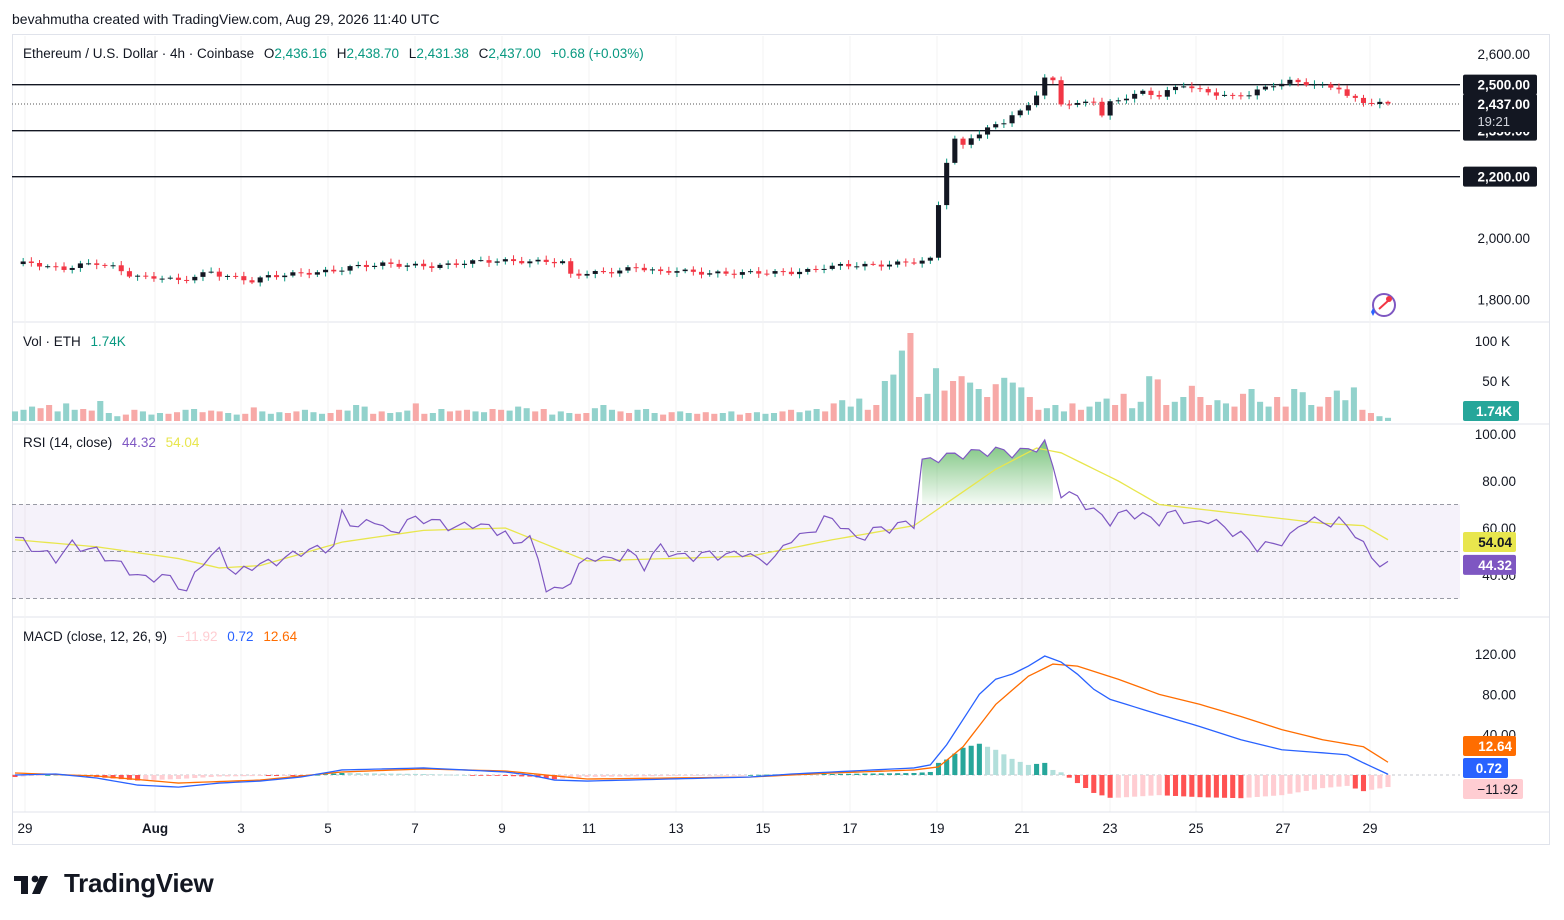  Describe the element at coordinates (1495, 542) in the screenshot. I see `rsi-ma-last-label: 54.04` at that location.